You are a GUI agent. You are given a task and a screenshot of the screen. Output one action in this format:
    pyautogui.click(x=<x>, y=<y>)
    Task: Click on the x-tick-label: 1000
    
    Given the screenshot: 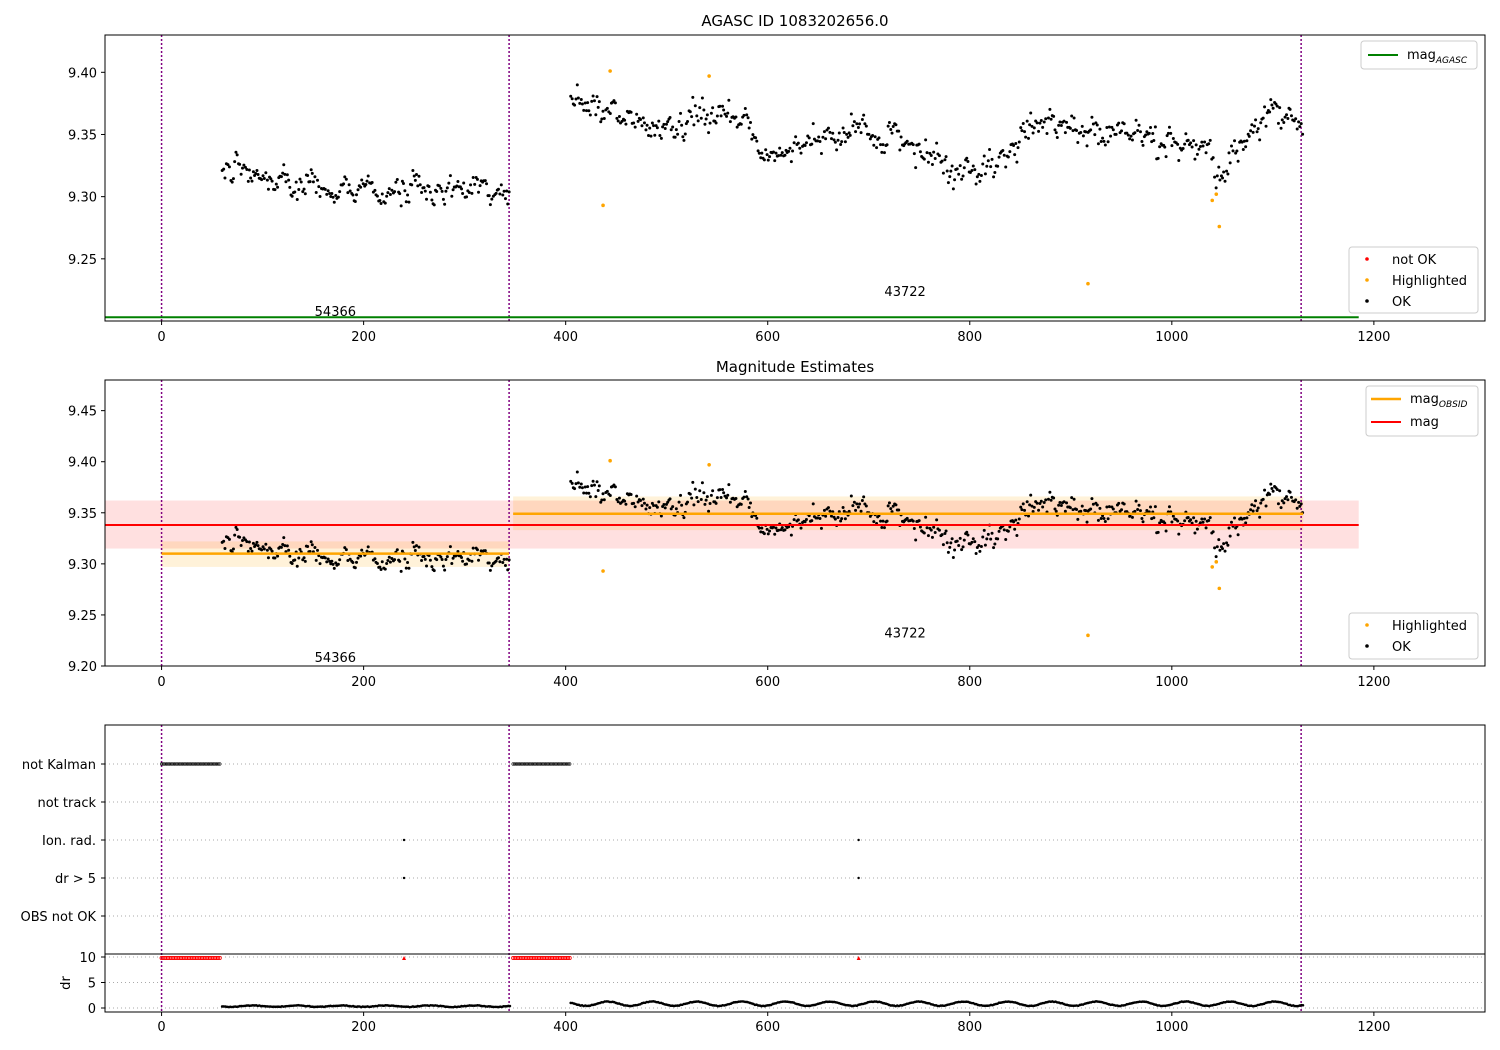 What is the action you would take?
    pyautogui.click(x=1171, y=1027)
    